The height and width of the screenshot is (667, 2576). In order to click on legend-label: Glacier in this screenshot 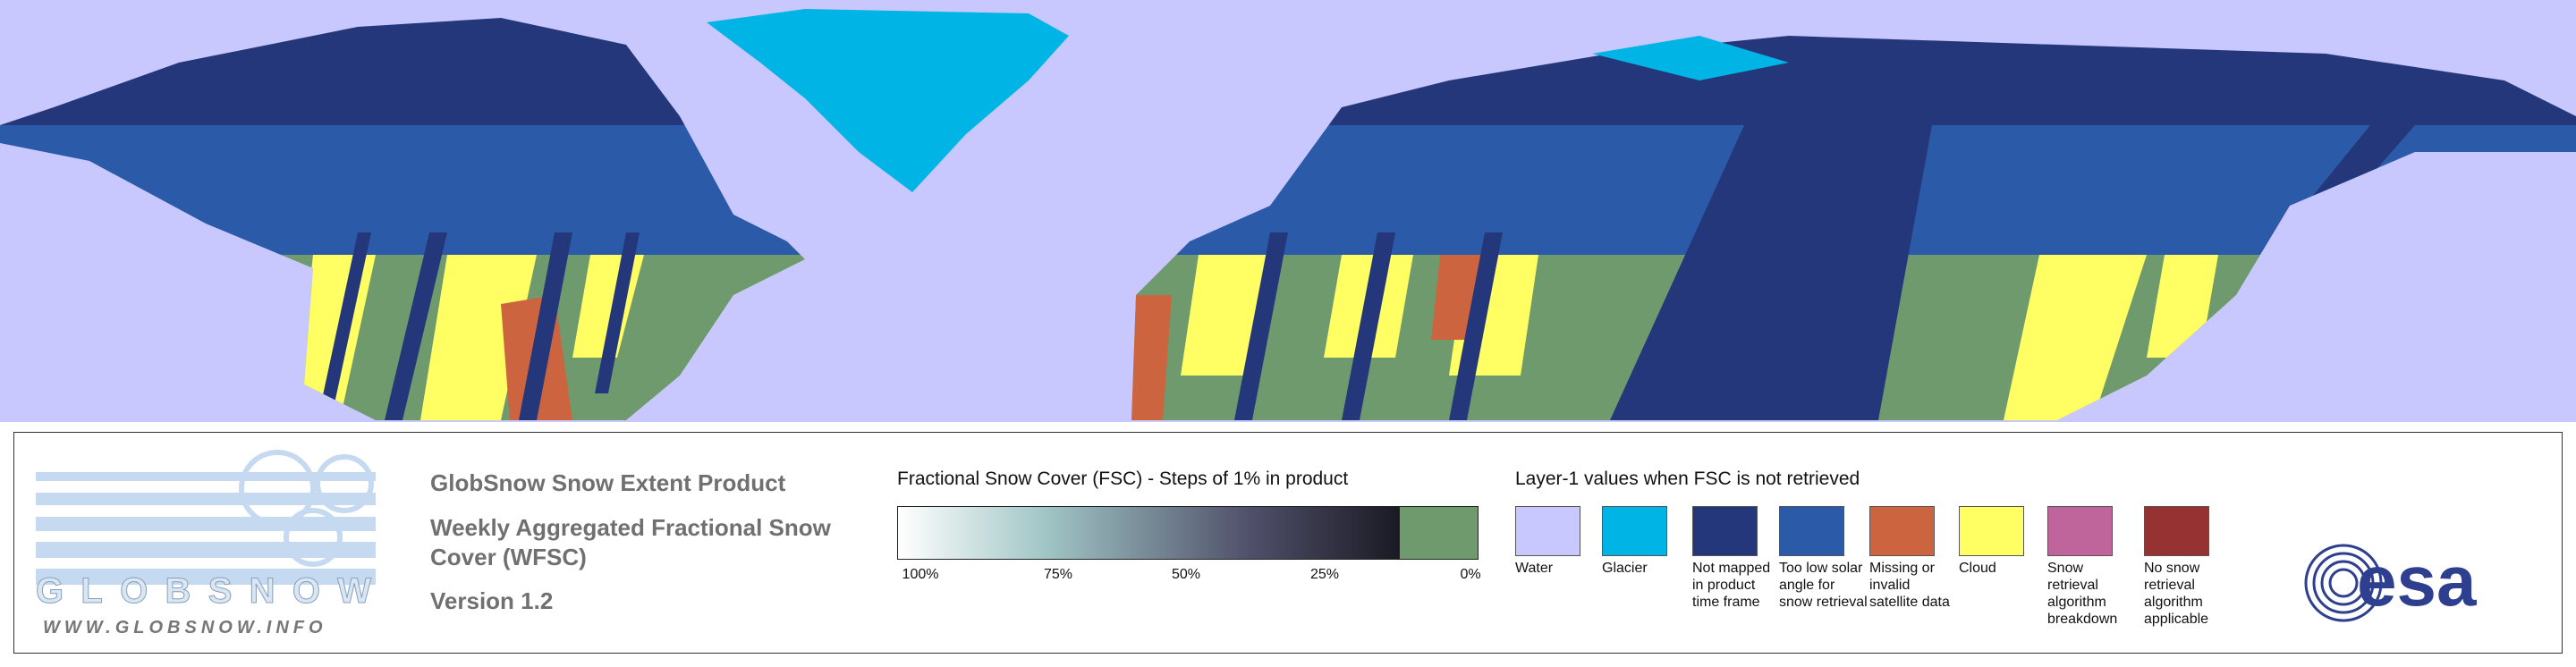, I will do `click(1625, 568)`.